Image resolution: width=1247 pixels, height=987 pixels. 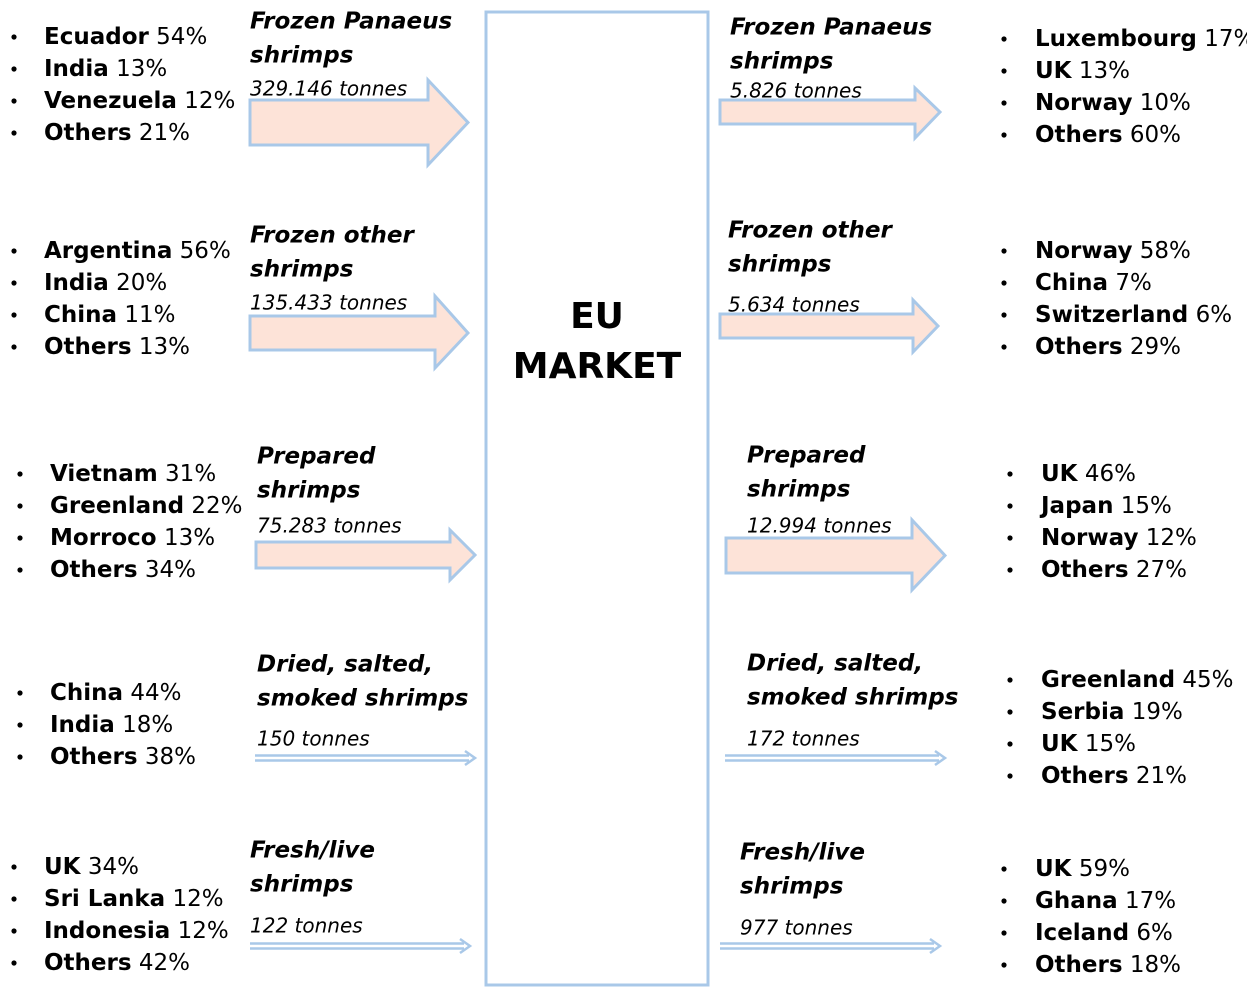 What do you see at coordinates (123, 757) in the screenshot?
I see `partner-item: Others 38%` at bounding box center [123, 757].